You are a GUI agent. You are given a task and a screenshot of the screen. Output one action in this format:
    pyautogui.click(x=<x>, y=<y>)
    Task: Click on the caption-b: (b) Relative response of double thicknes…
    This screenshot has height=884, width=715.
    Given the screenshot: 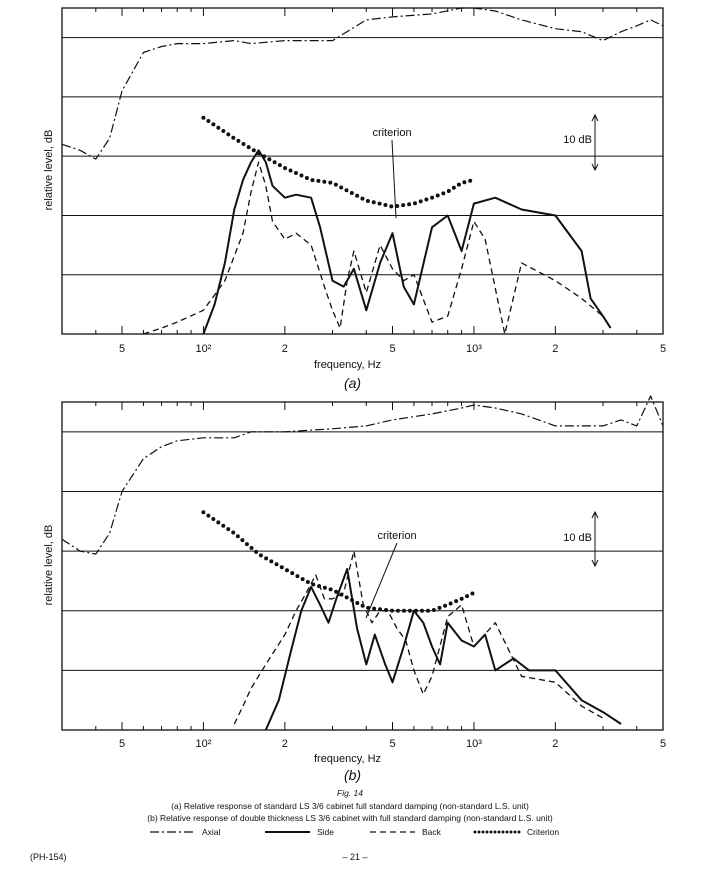 What is the action you would take?
    pyautogui.click(x=350, y=818)
    